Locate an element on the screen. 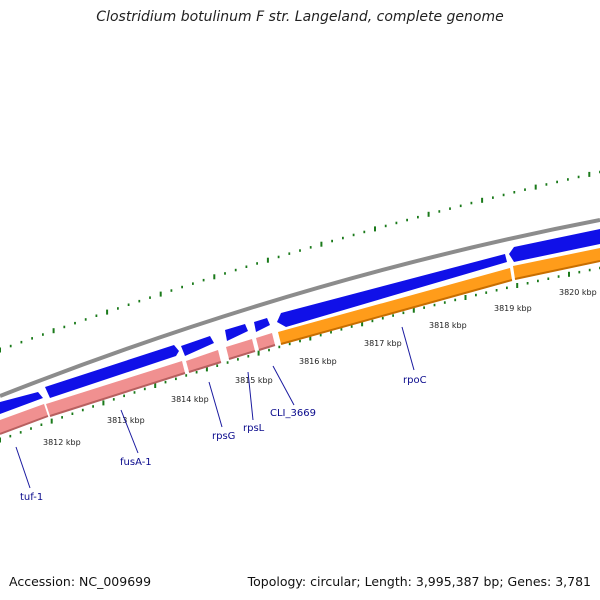  tick-label: 3813 kbp is located at coordinates (126, 420).